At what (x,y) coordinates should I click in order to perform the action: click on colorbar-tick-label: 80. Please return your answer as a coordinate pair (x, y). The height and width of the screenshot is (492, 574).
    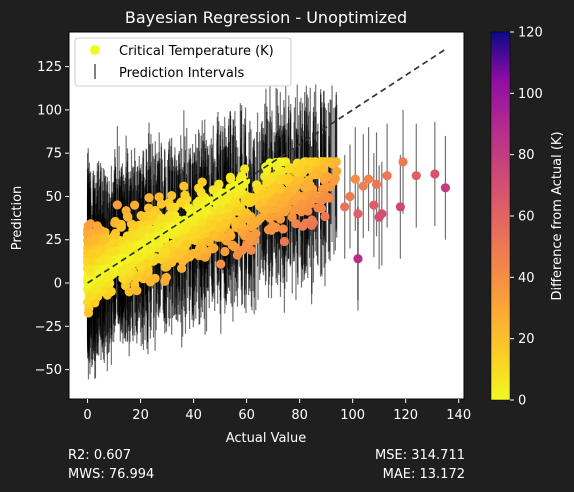
    Looking at the image, I should click on (526, 155).